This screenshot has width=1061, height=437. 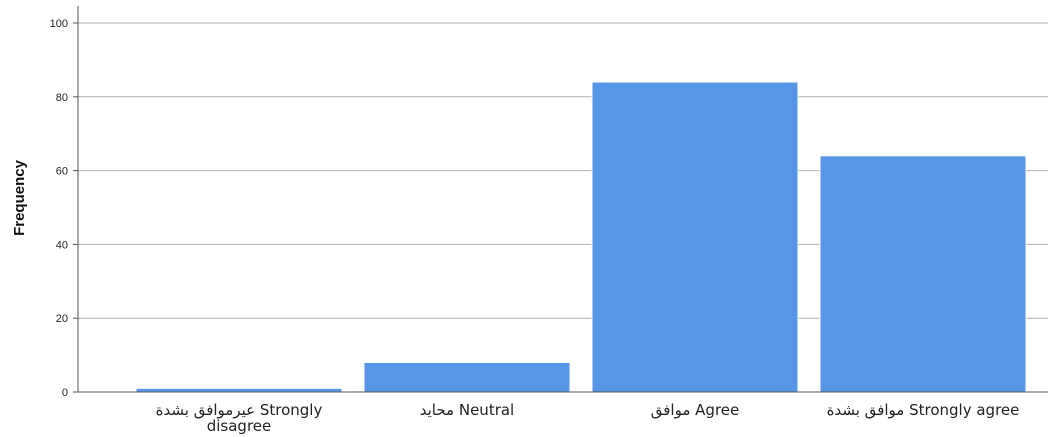 I want to click on x-category-label-line: محايد Neutral, so click(x=467, y=410).